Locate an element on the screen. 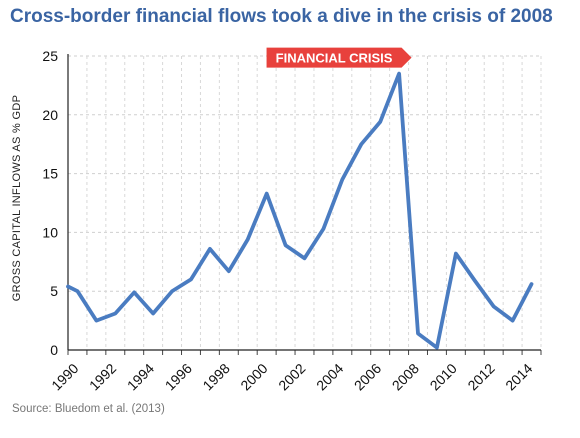 The image size is (580, 438). source-note: Source: Bluedom et al. (2013) is located at coordinates (88, 409).